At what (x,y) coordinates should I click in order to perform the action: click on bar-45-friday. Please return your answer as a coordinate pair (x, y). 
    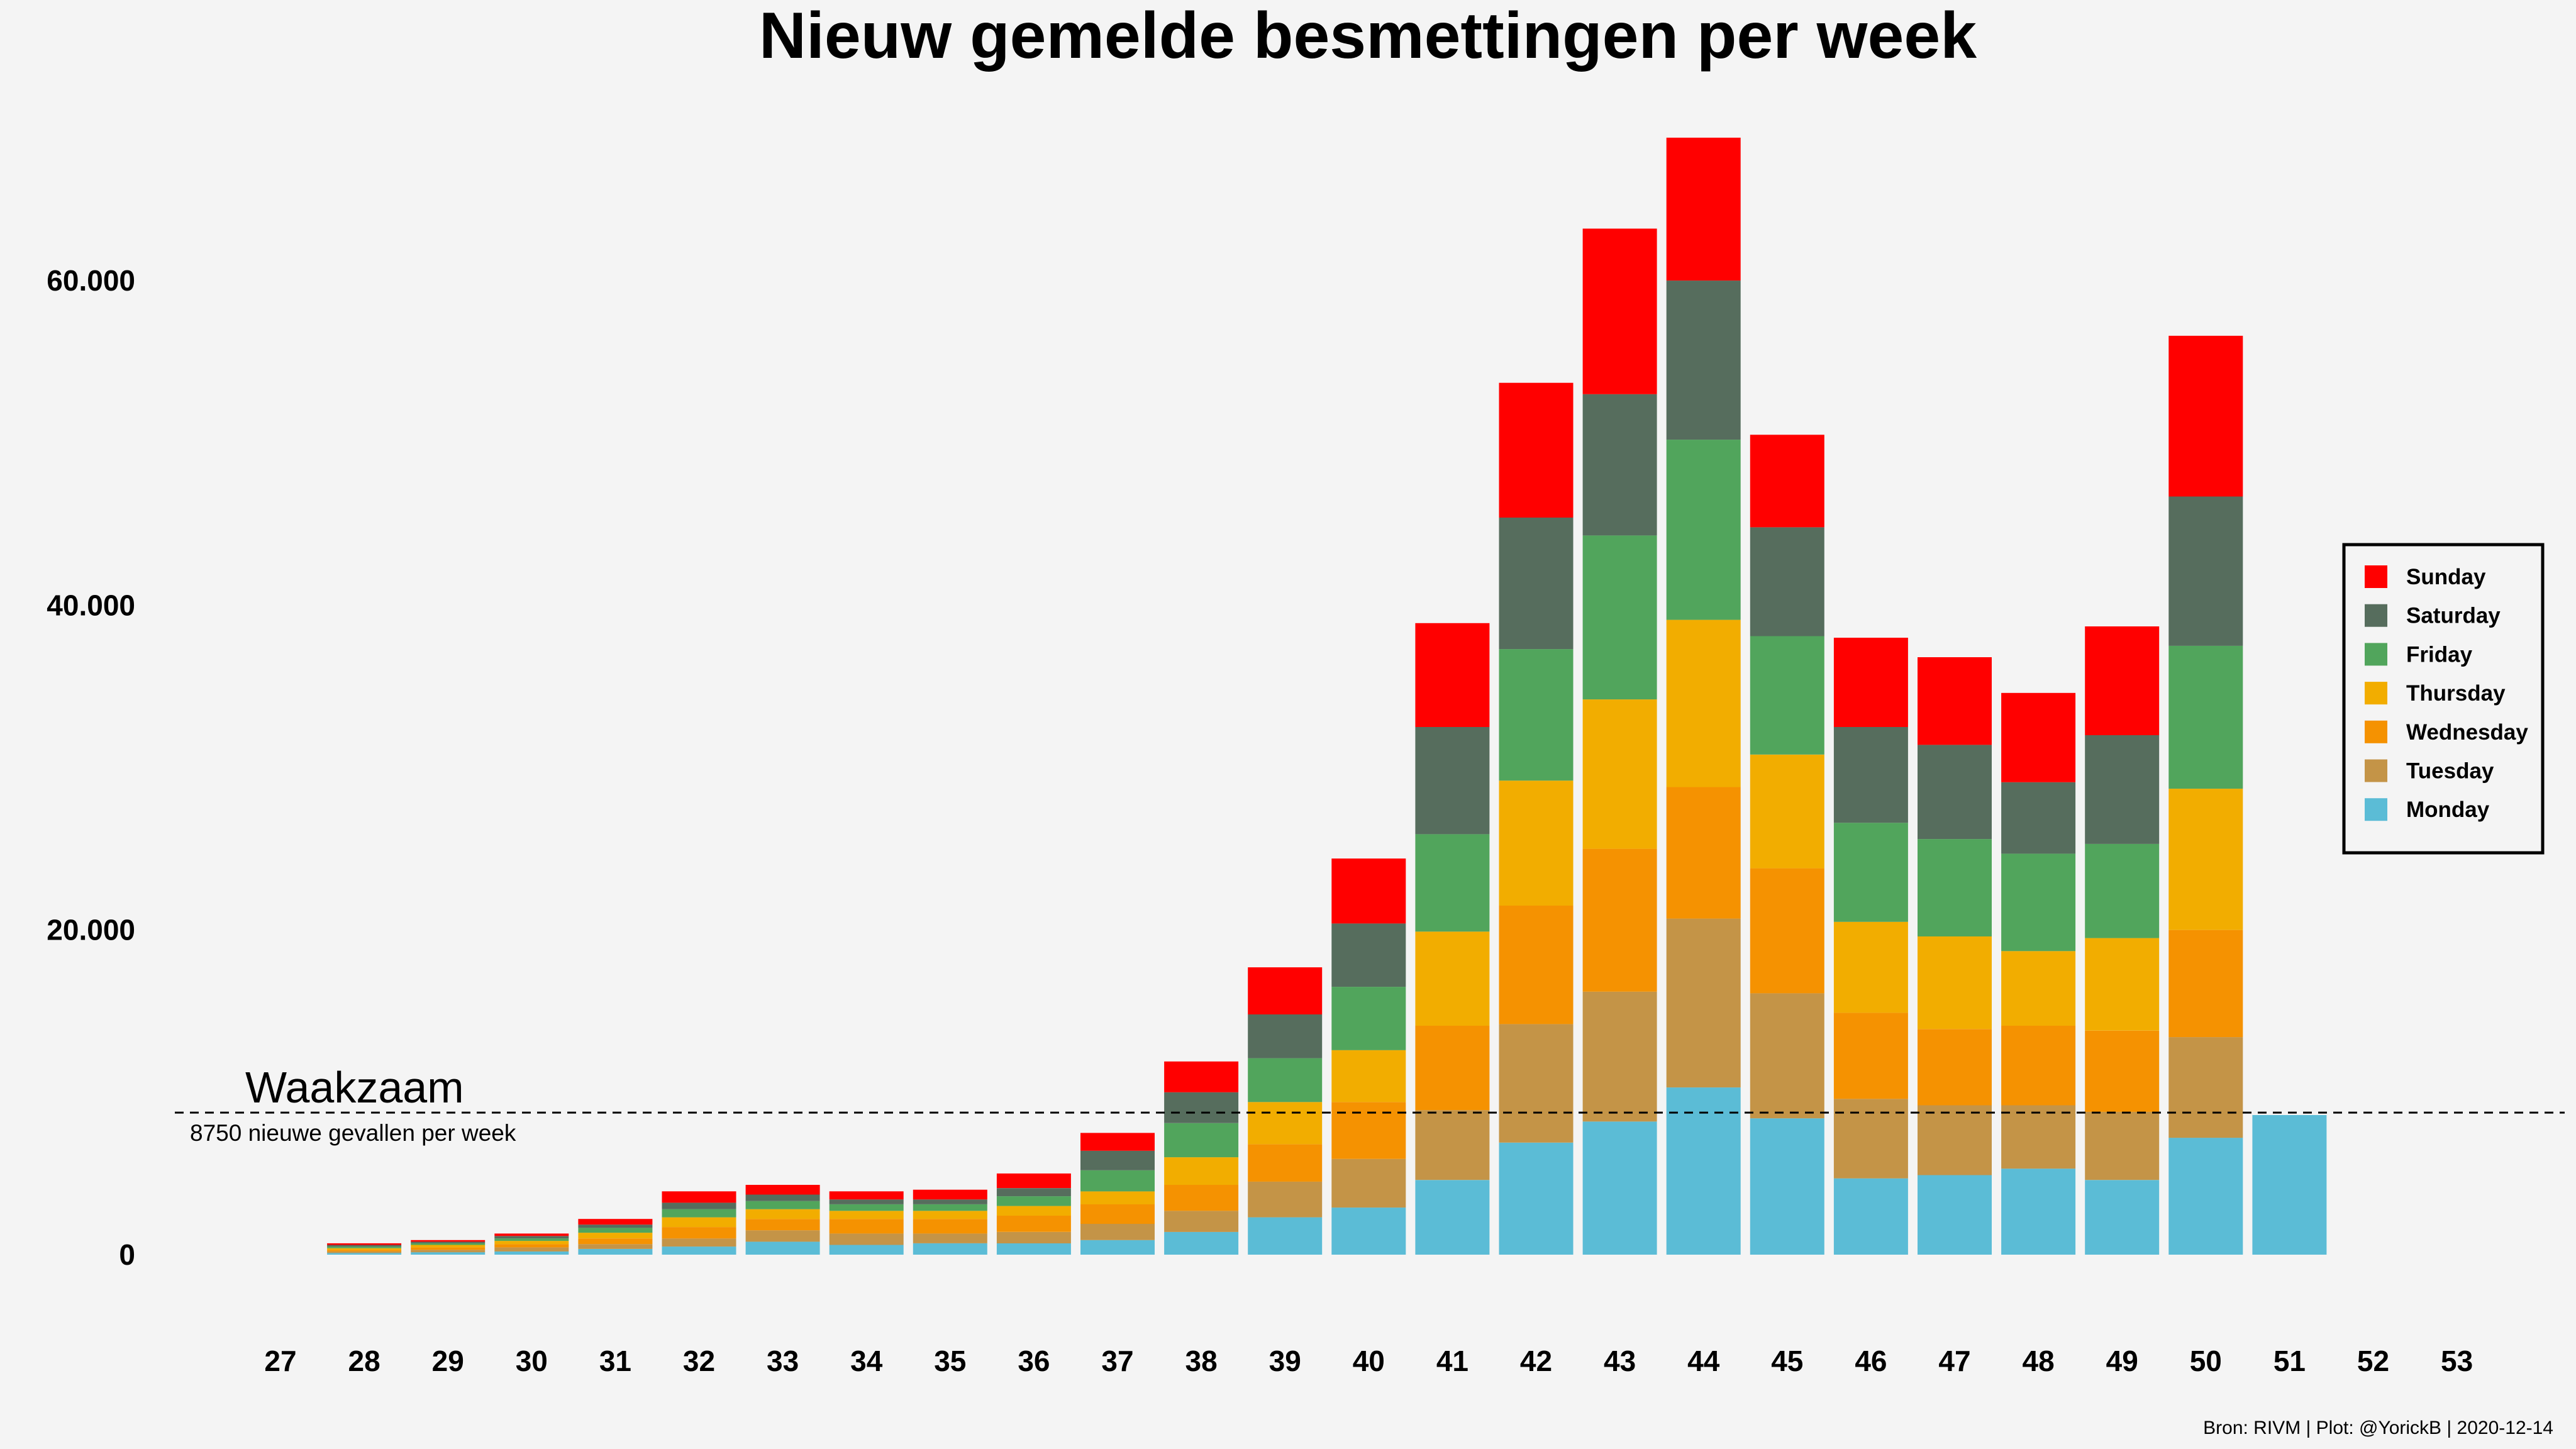
    Looking at the image, I should click on (1787, 695).